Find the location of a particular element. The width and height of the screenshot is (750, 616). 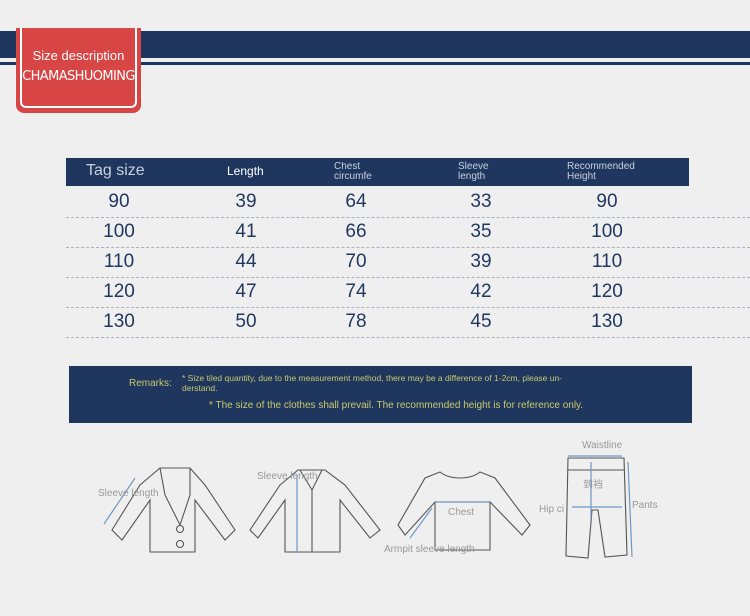

crotch-label: 到裆 is located at coordinates (593, 484).